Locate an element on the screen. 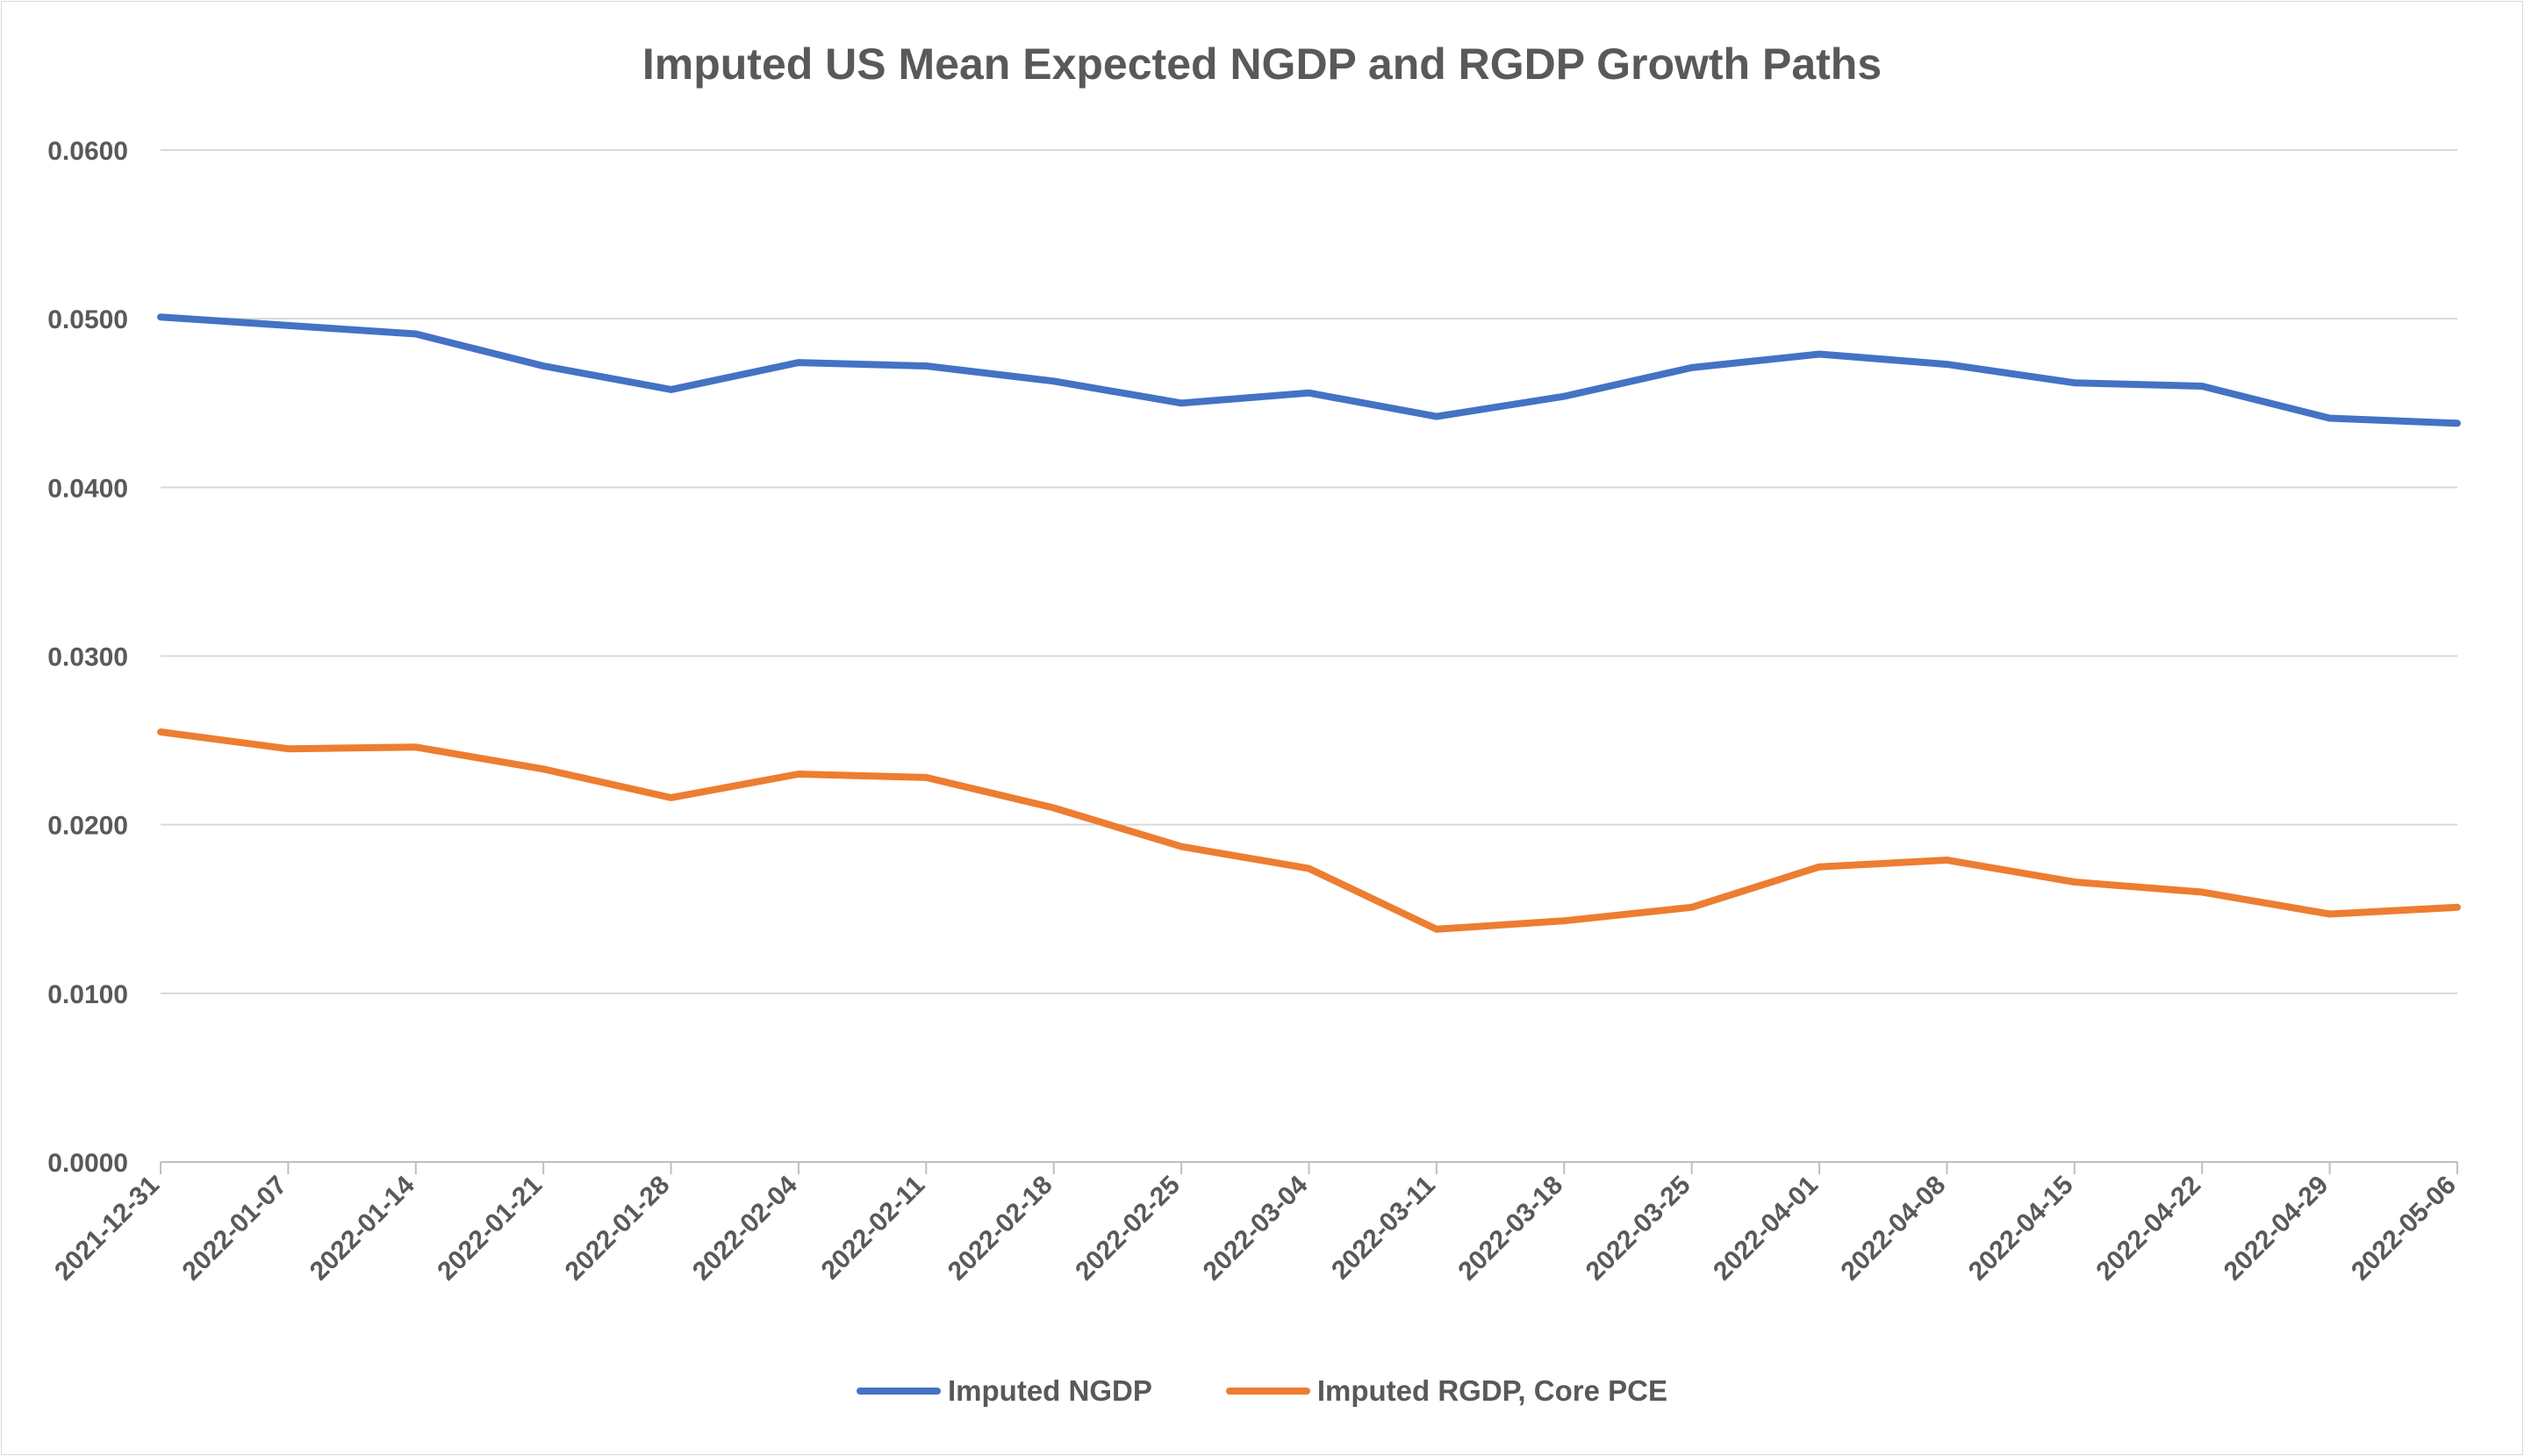  y-tick-label: 0.0000 is located at coordinates (88, 1163).